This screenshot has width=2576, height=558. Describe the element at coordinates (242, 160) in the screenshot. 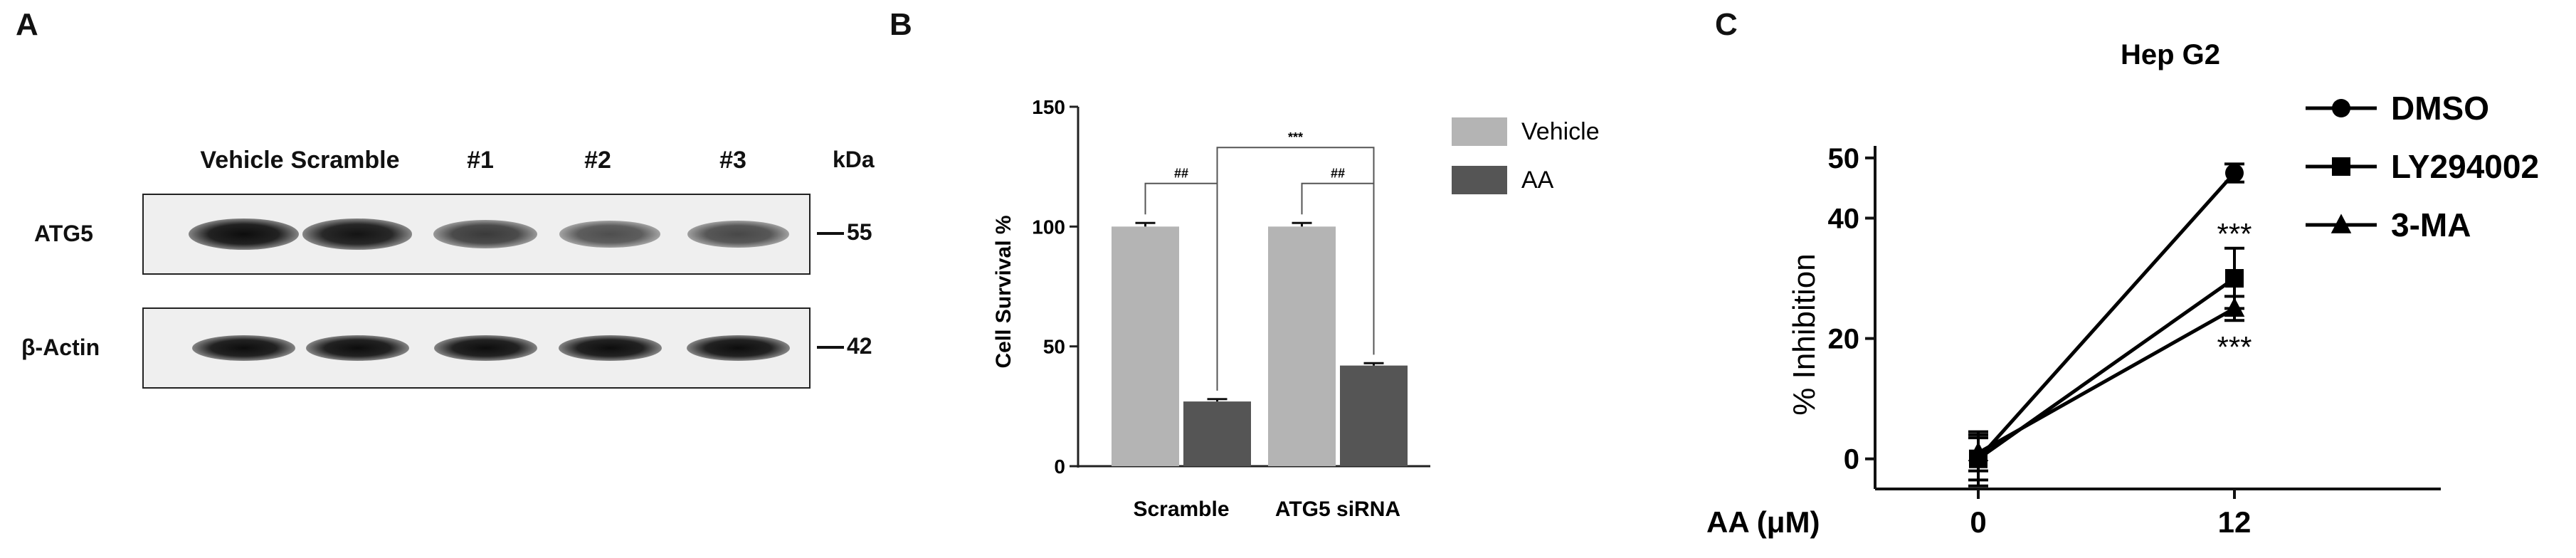

I see `lane-label-vehicle: Vehicle` at that location.